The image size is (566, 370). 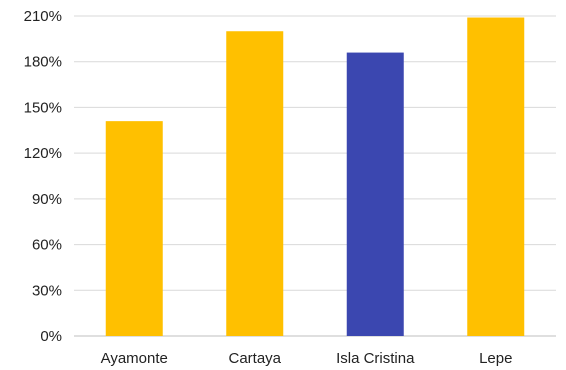 I want to click on x-axis-category-labels: Ayamonte Cartaya Isla Cristina Lepe, so click(x=307, y=358).